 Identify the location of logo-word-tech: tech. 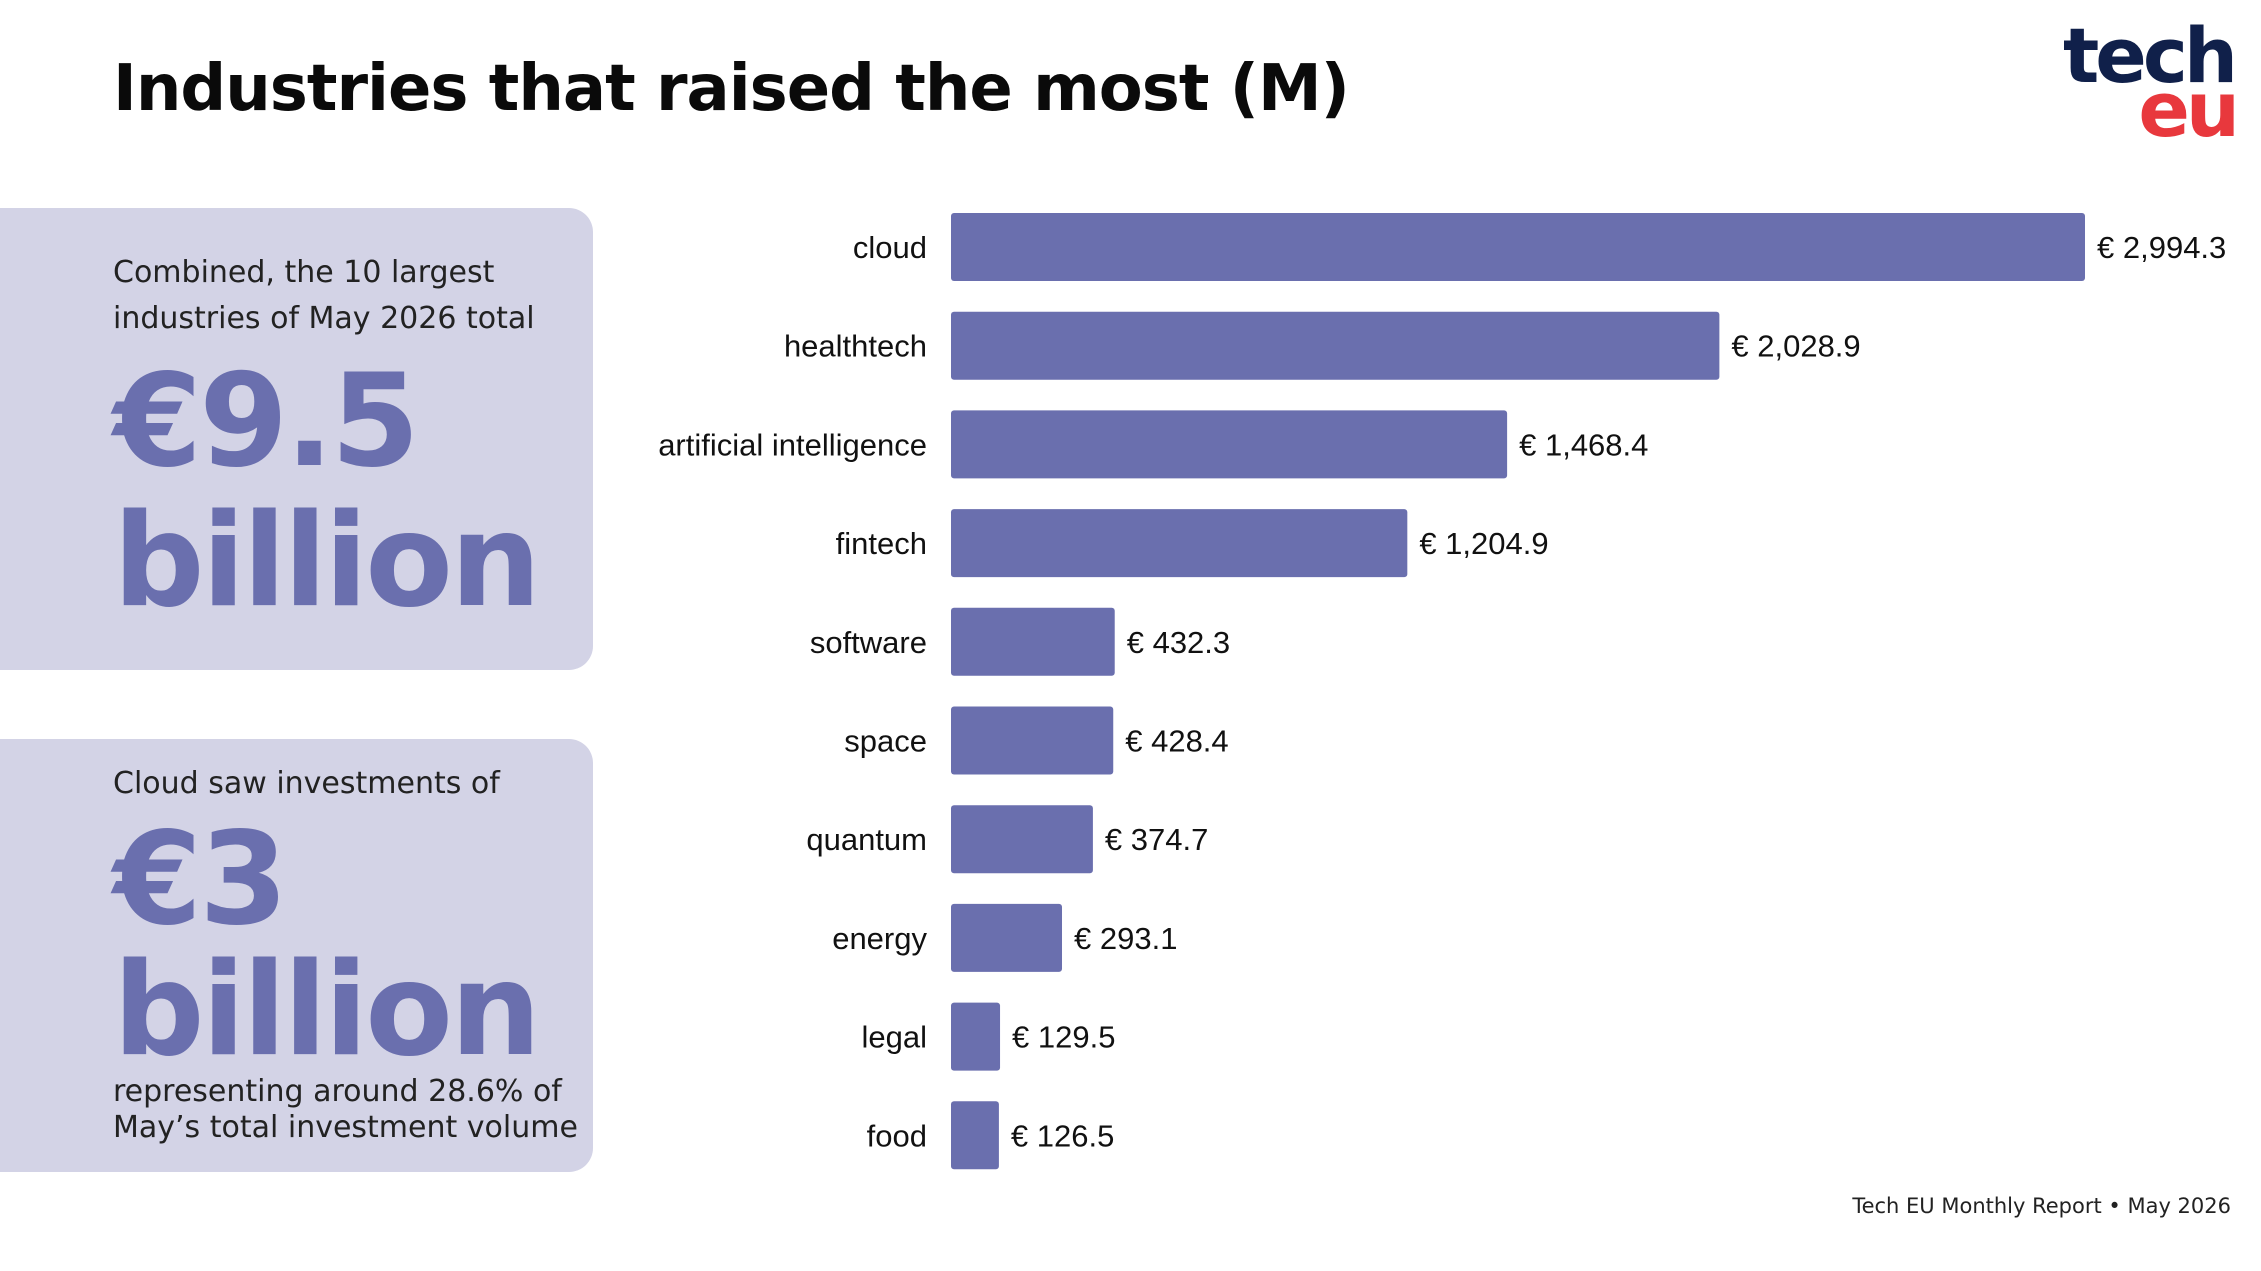
(2150, 55).